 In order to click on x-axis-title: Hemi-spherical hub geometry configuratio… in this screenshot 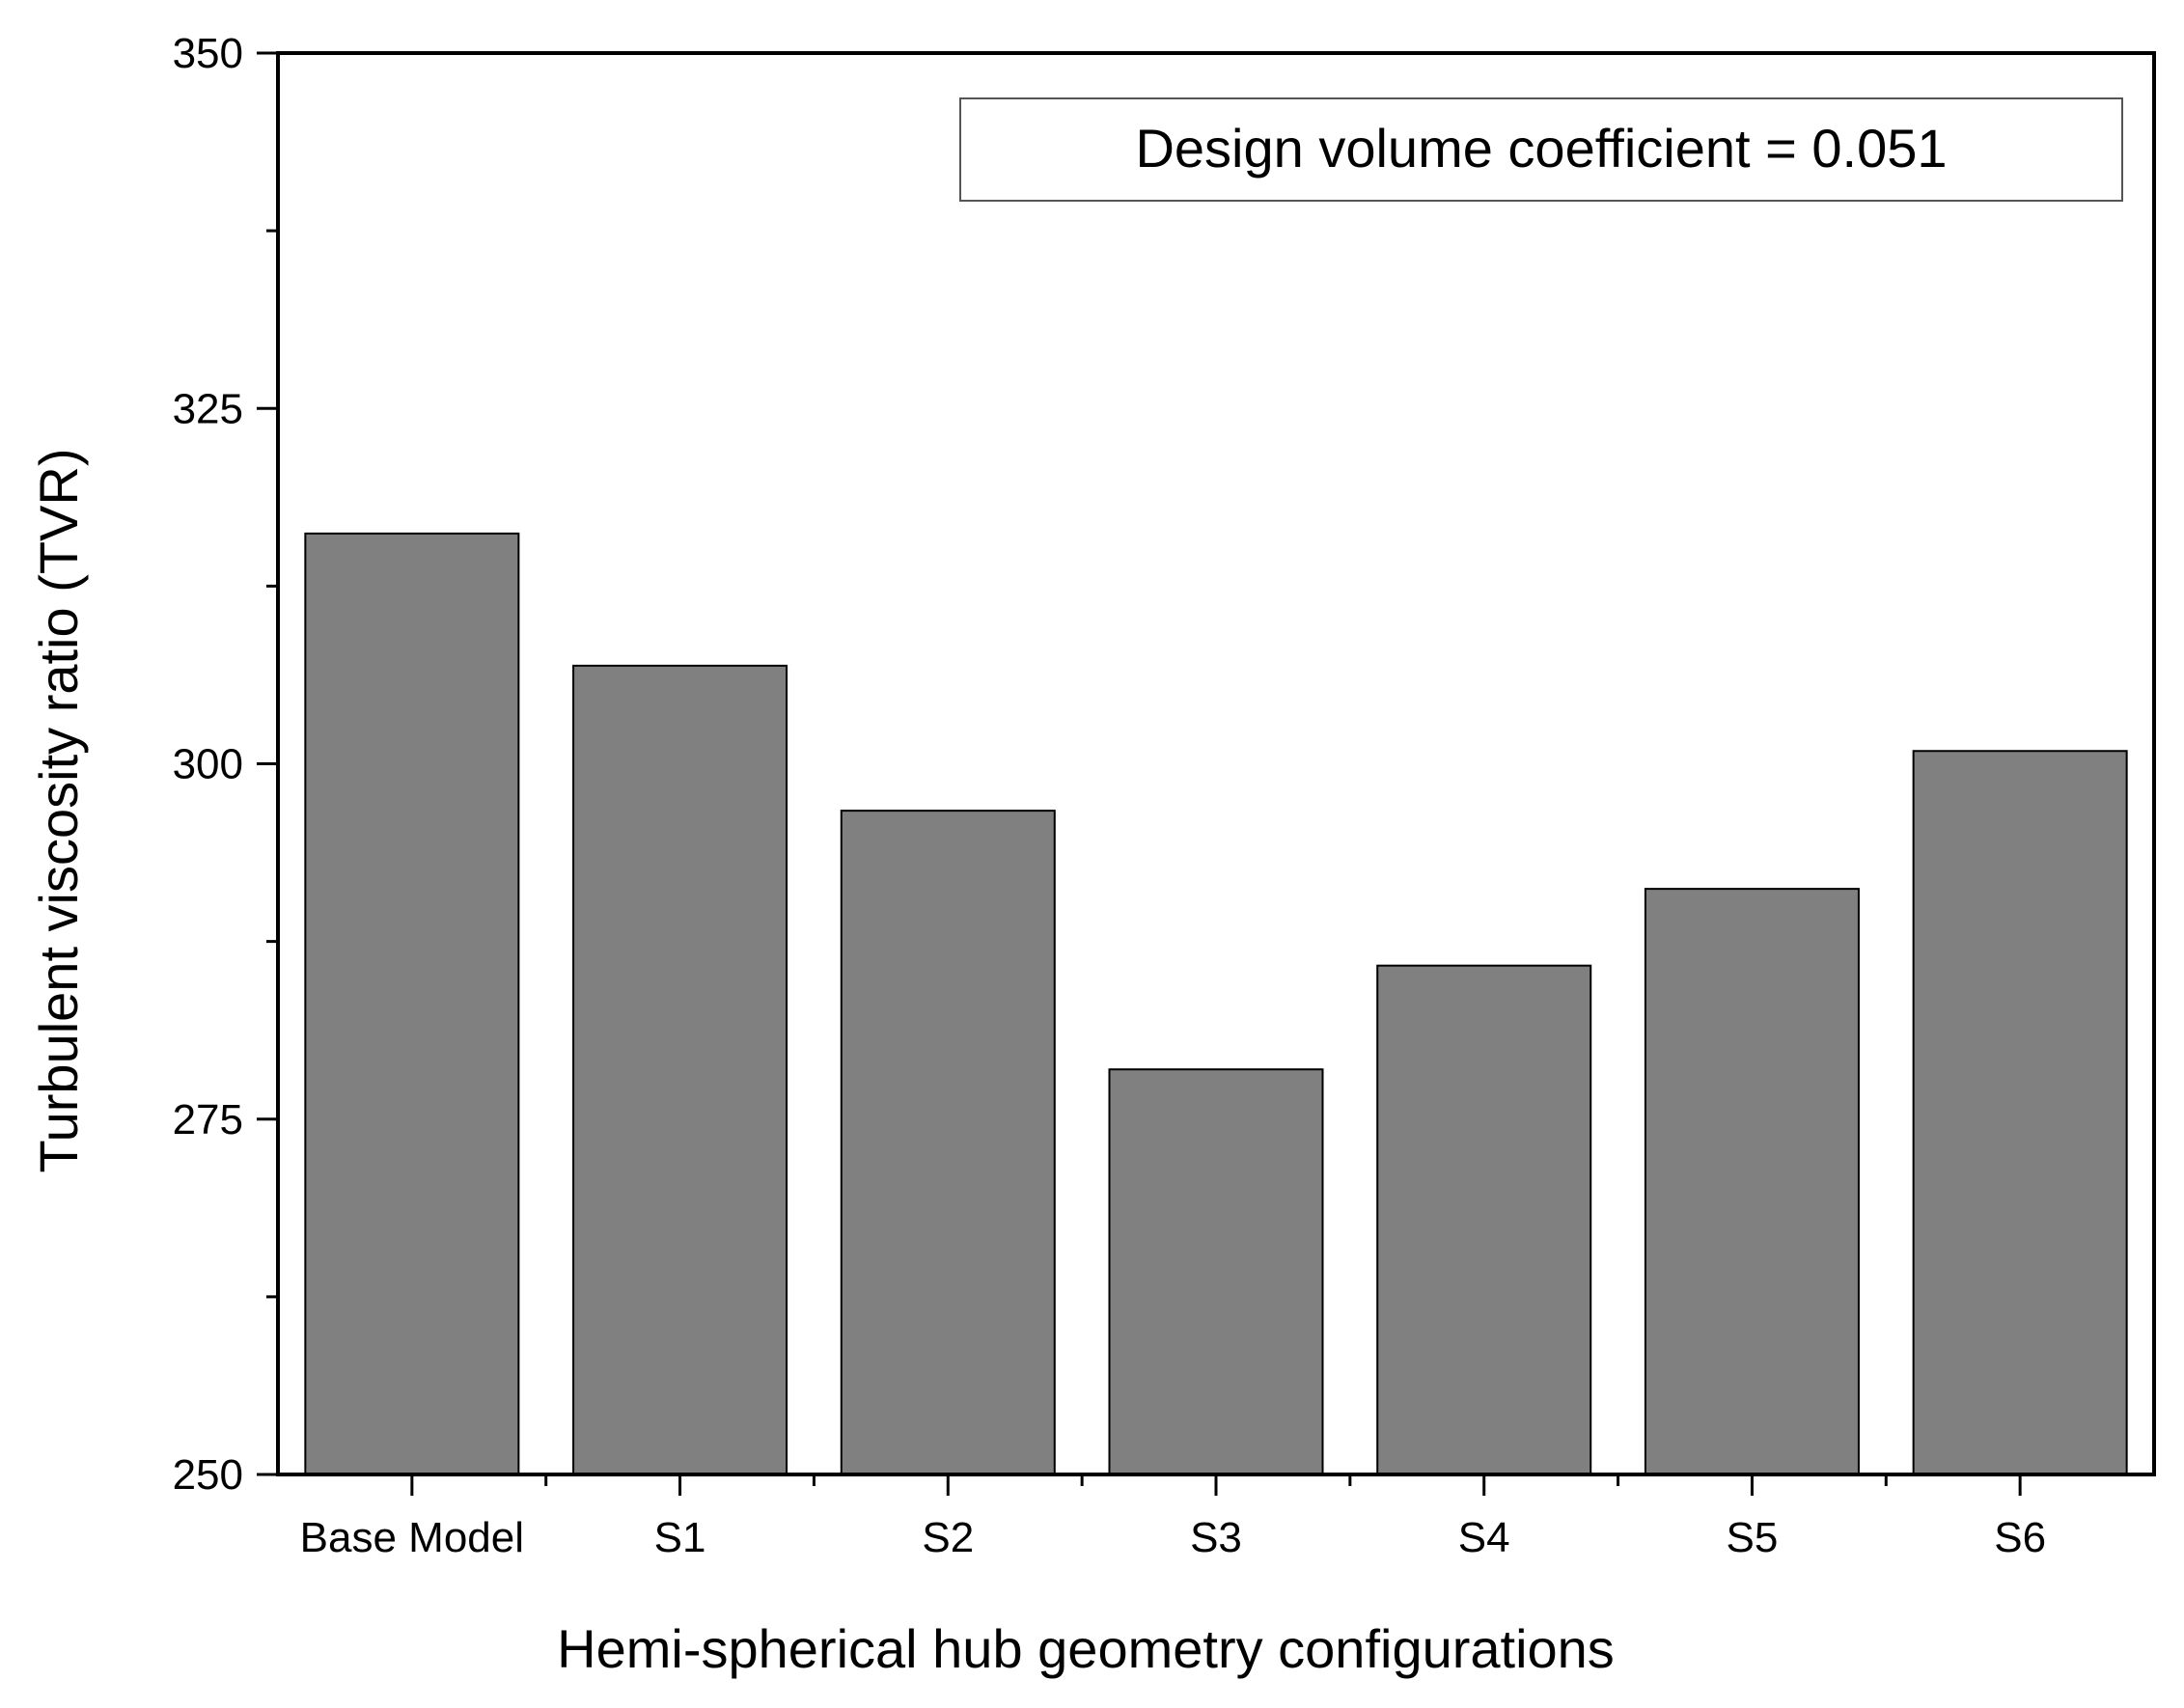, I will do `click(1086, 1648)`.